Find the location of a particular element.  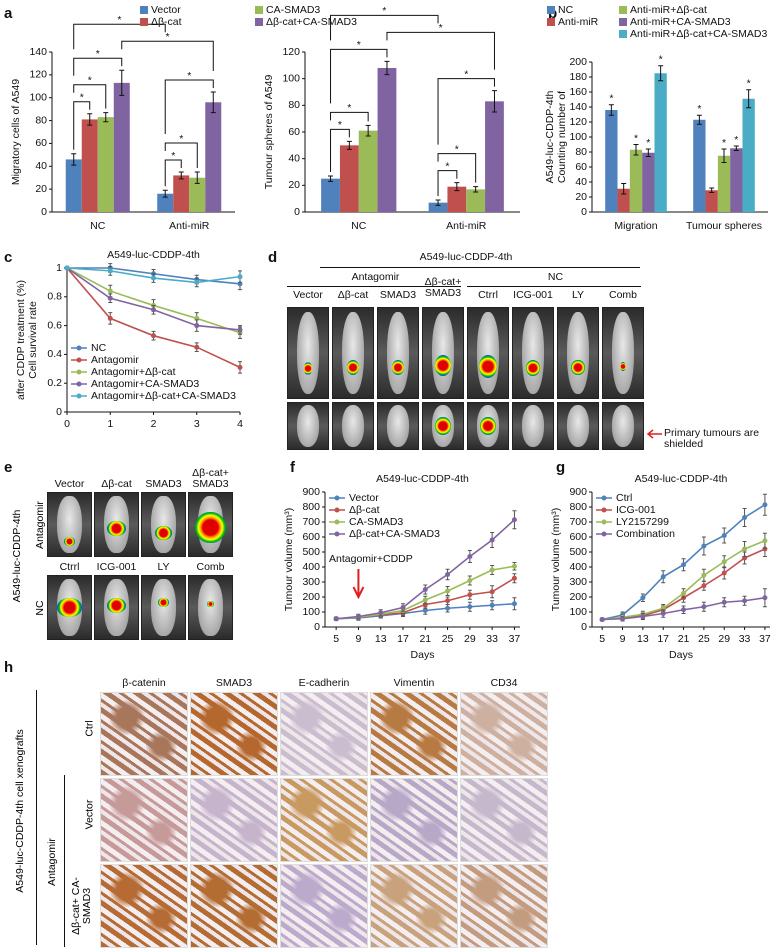

y-tick-label: 800 is located at coordinates (311, 507).